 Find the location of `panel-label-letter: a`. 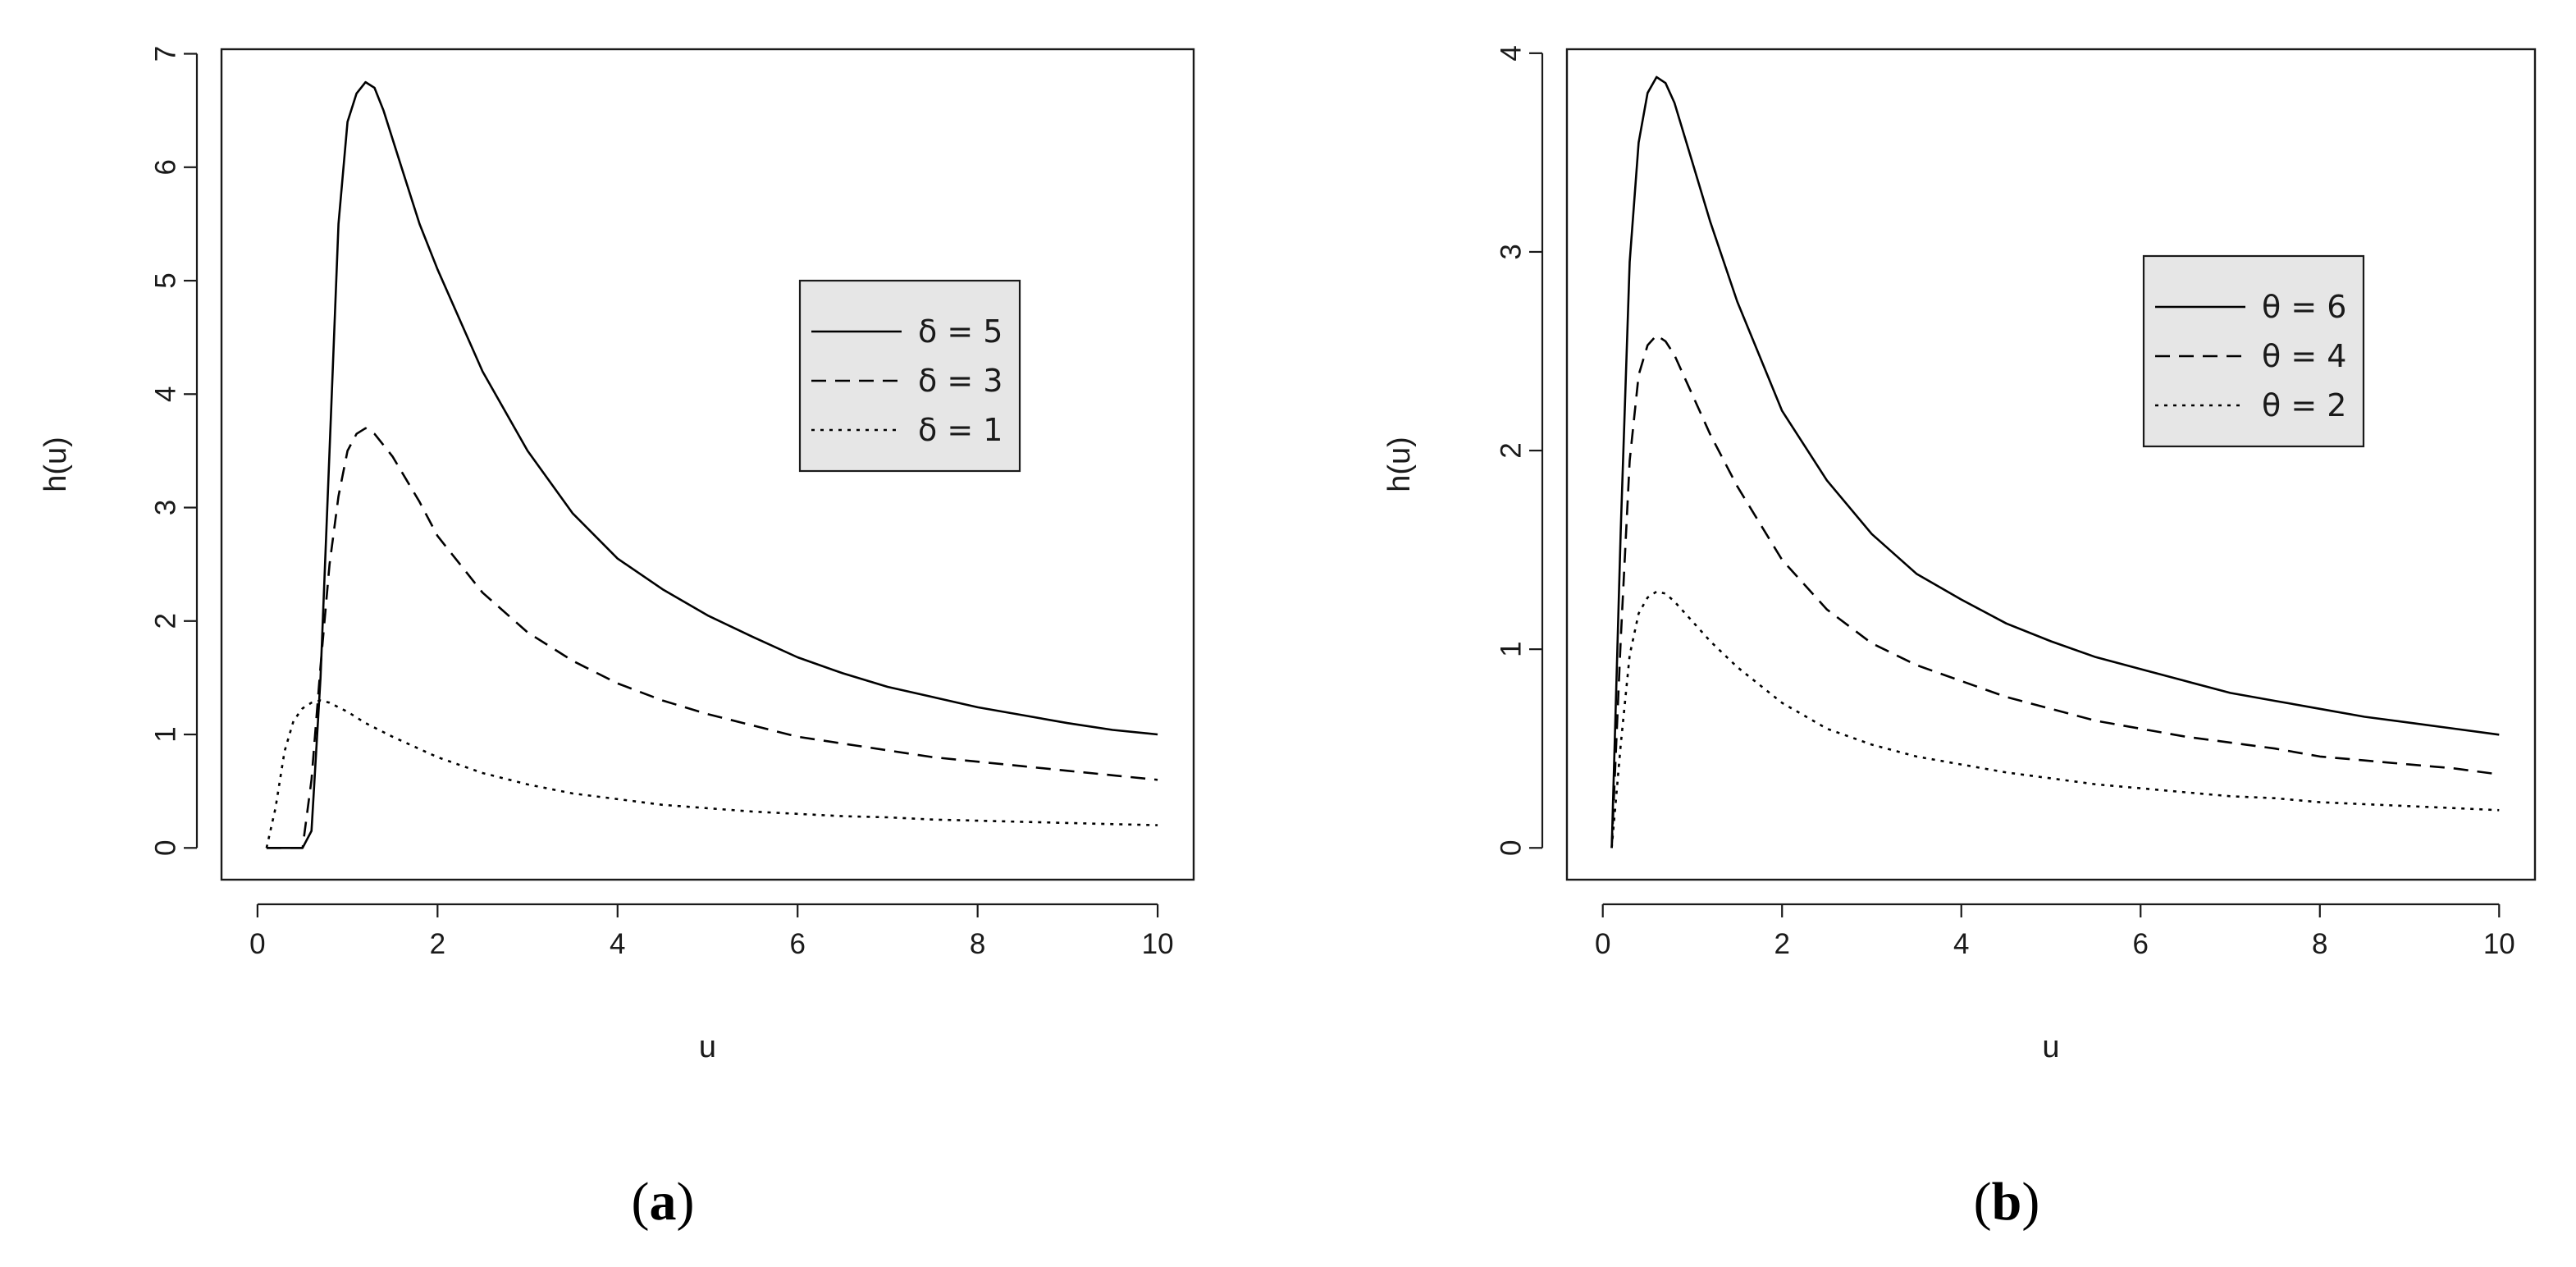

panel-label-letter: a is located at coordinates (663, 1202).